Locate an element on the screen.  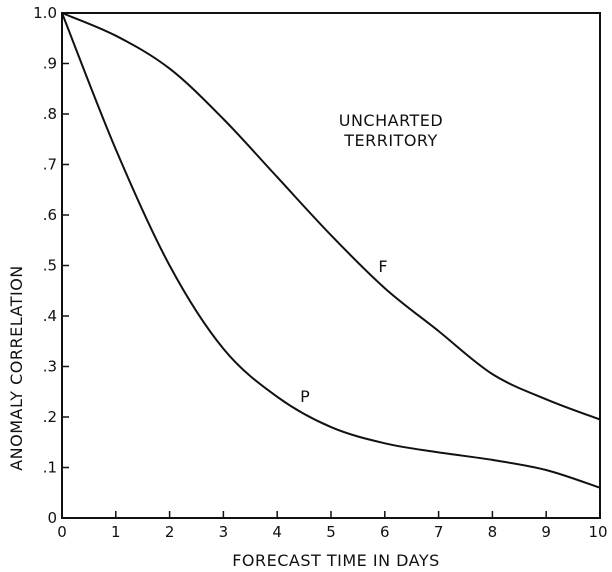
y-axis-ticks: 0 .1 .2 .3 .4 .5 .6 .7 .8 .9 1.0 is located at coordinates (51, 265).